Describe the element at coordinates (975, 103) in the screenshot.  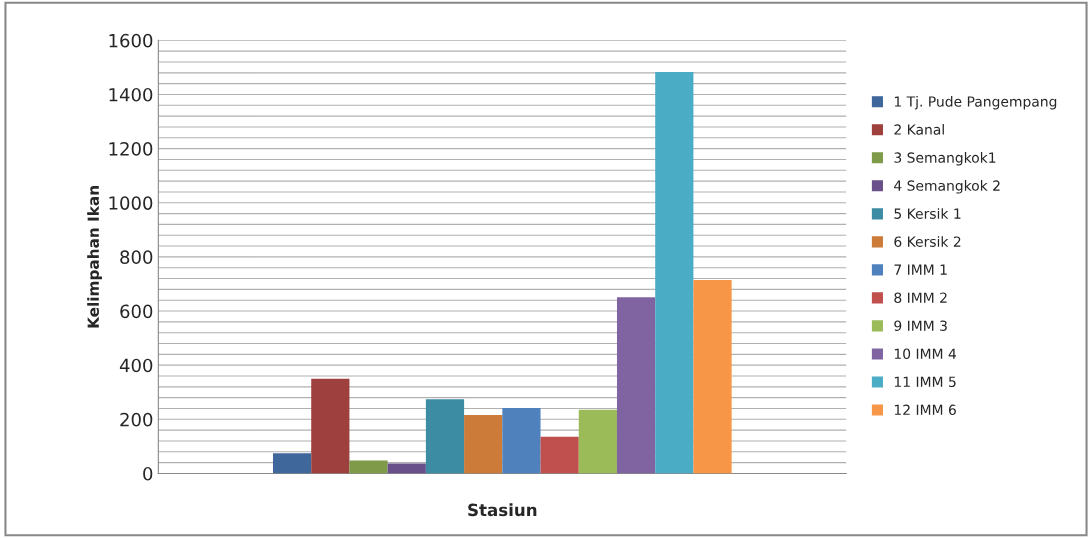
I see `legend-label: 1 Tj. Pude Pangempang` at that location.